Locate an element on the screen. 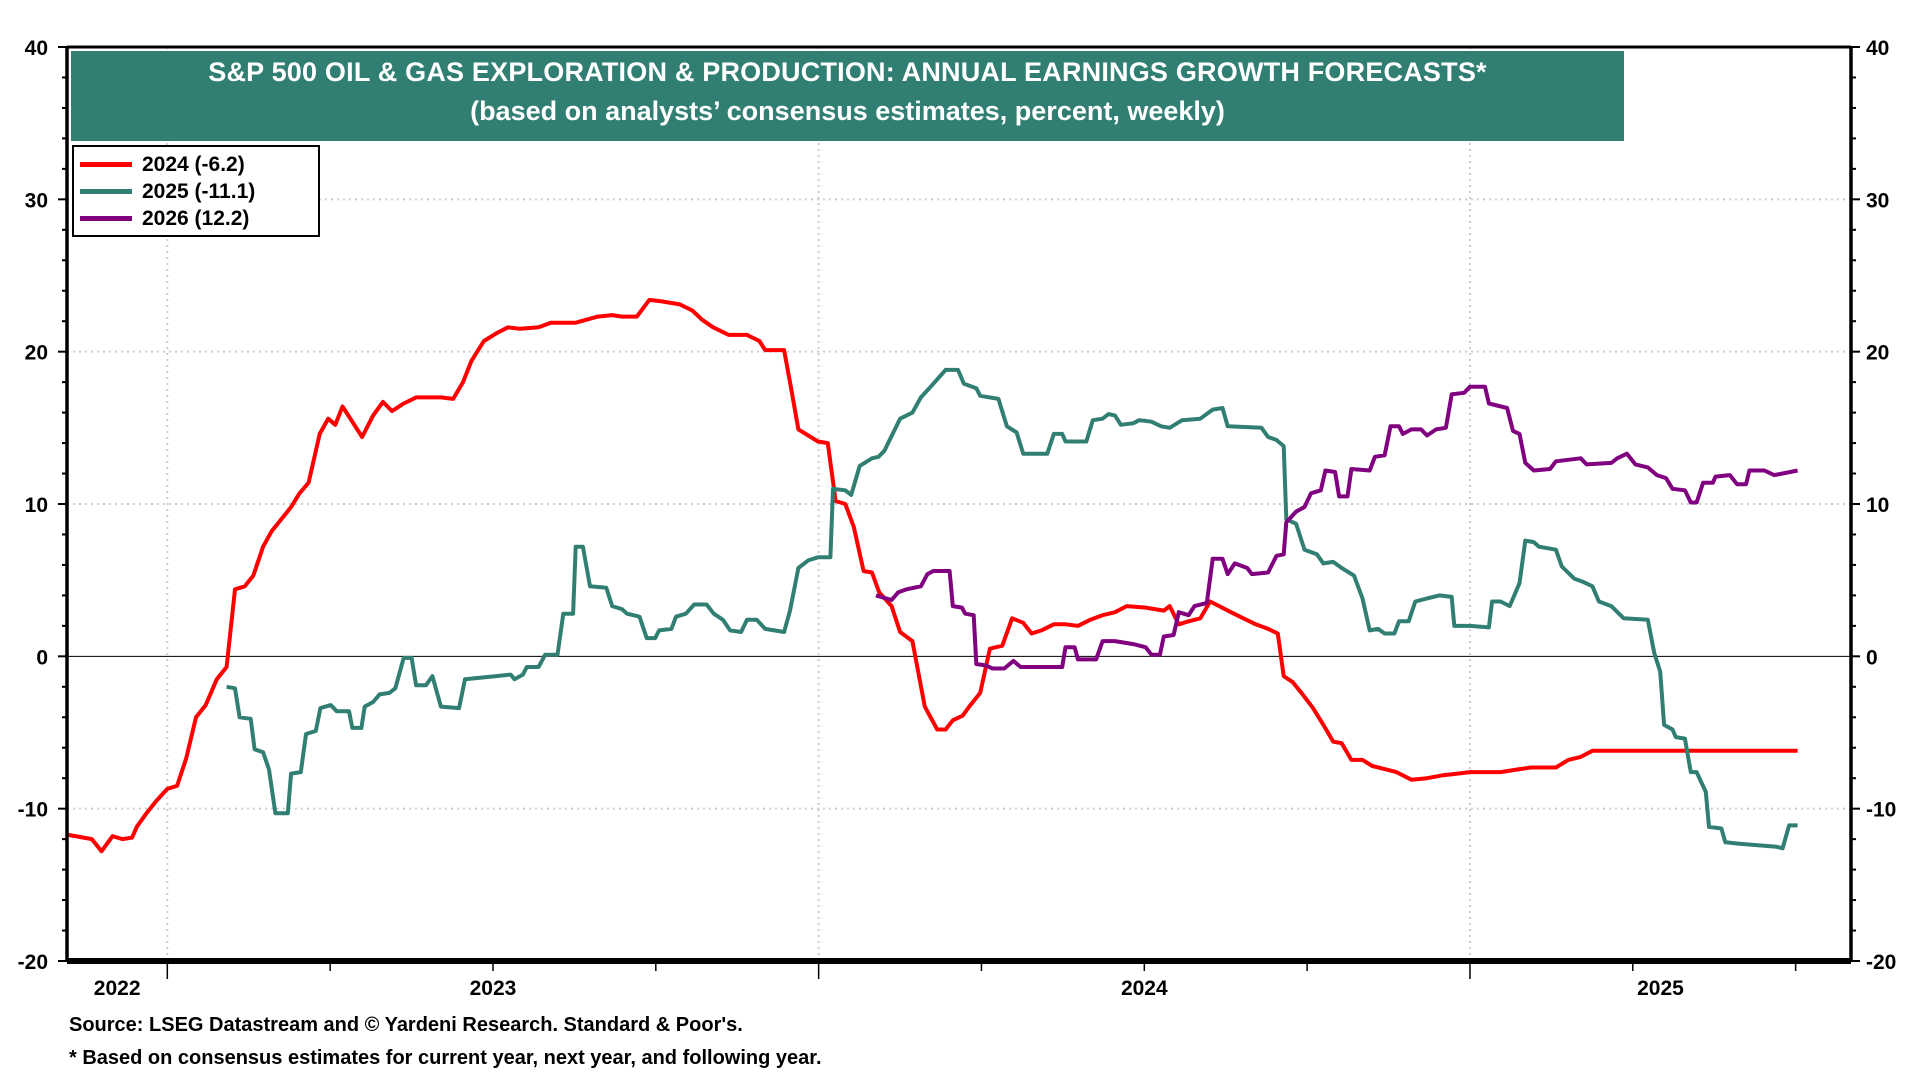 The height and width of the screenshot is (1080, 1920). x-tick-label: 2024 is located at coordinates (1144, 988).